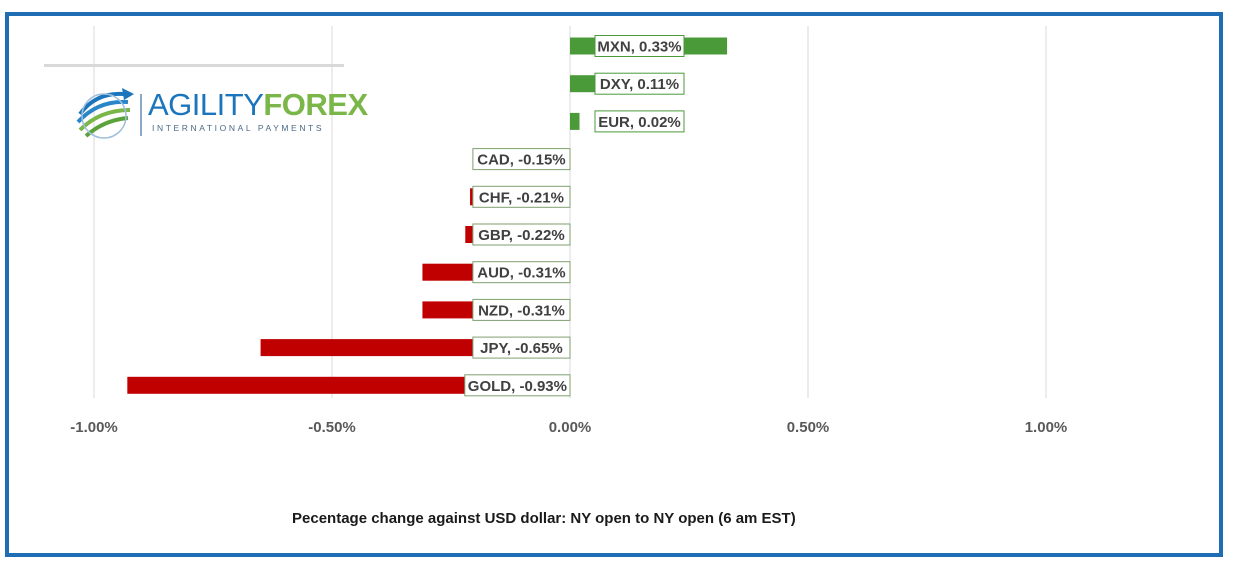 The image size is (1244, 569). Describe the element at coordinates (94, 427) in the screenshot. I see `x-tick-label: -1.00%` at that location.